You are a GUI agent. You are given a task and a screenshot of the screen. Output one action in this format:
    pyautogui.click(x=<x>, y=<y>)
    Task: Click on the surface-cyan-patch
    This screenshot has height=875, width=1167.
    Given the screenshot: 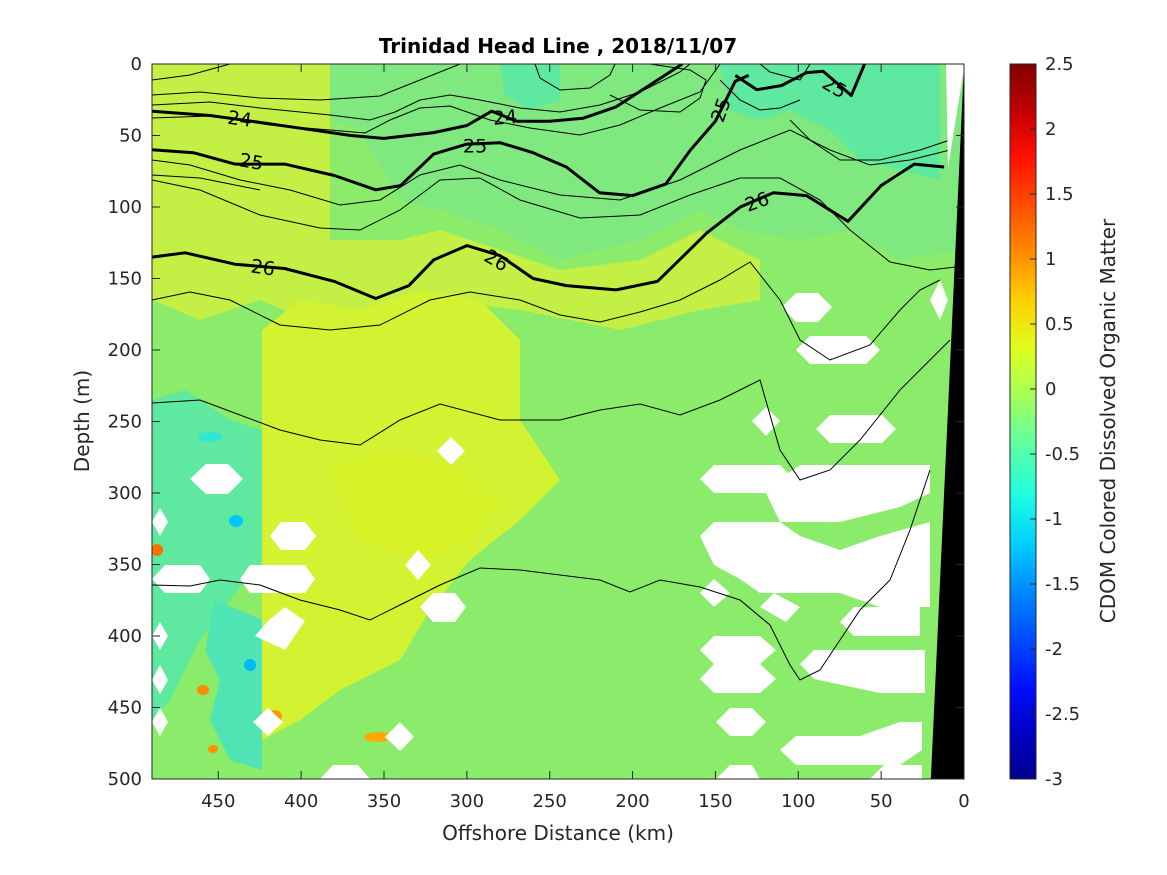 What is the action you would take?
    pyautogui.click(x=530, y=87)
    